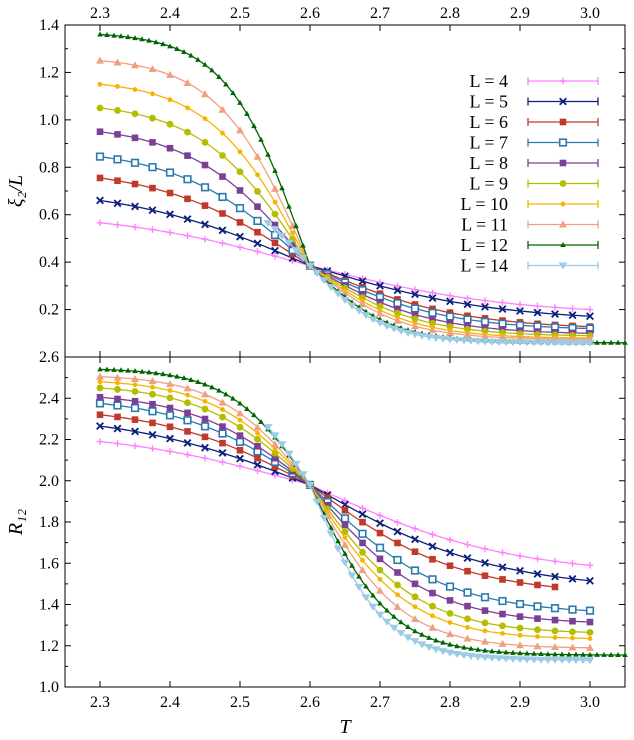 This screenshot has width=634, height=740. I want to click on x-tick-label-top: 2.7, so click(380, 13).